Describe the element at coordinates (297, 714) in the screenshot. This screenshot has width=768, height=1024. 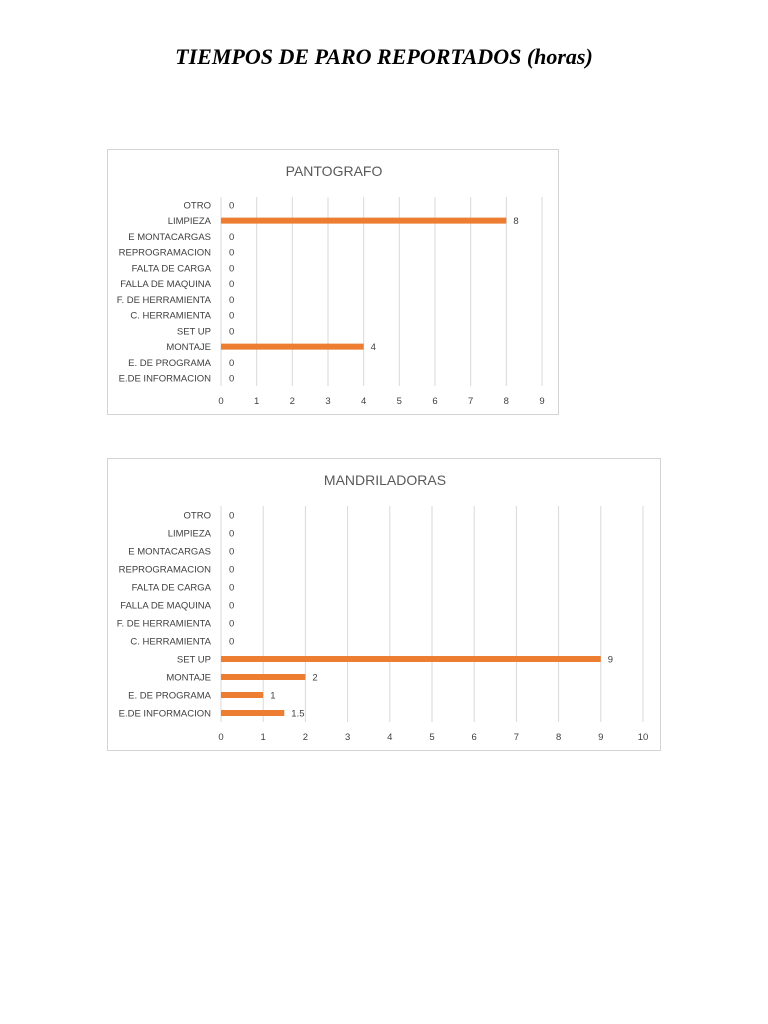
I see `mandriladoras-data-label: 1.5` at that location.